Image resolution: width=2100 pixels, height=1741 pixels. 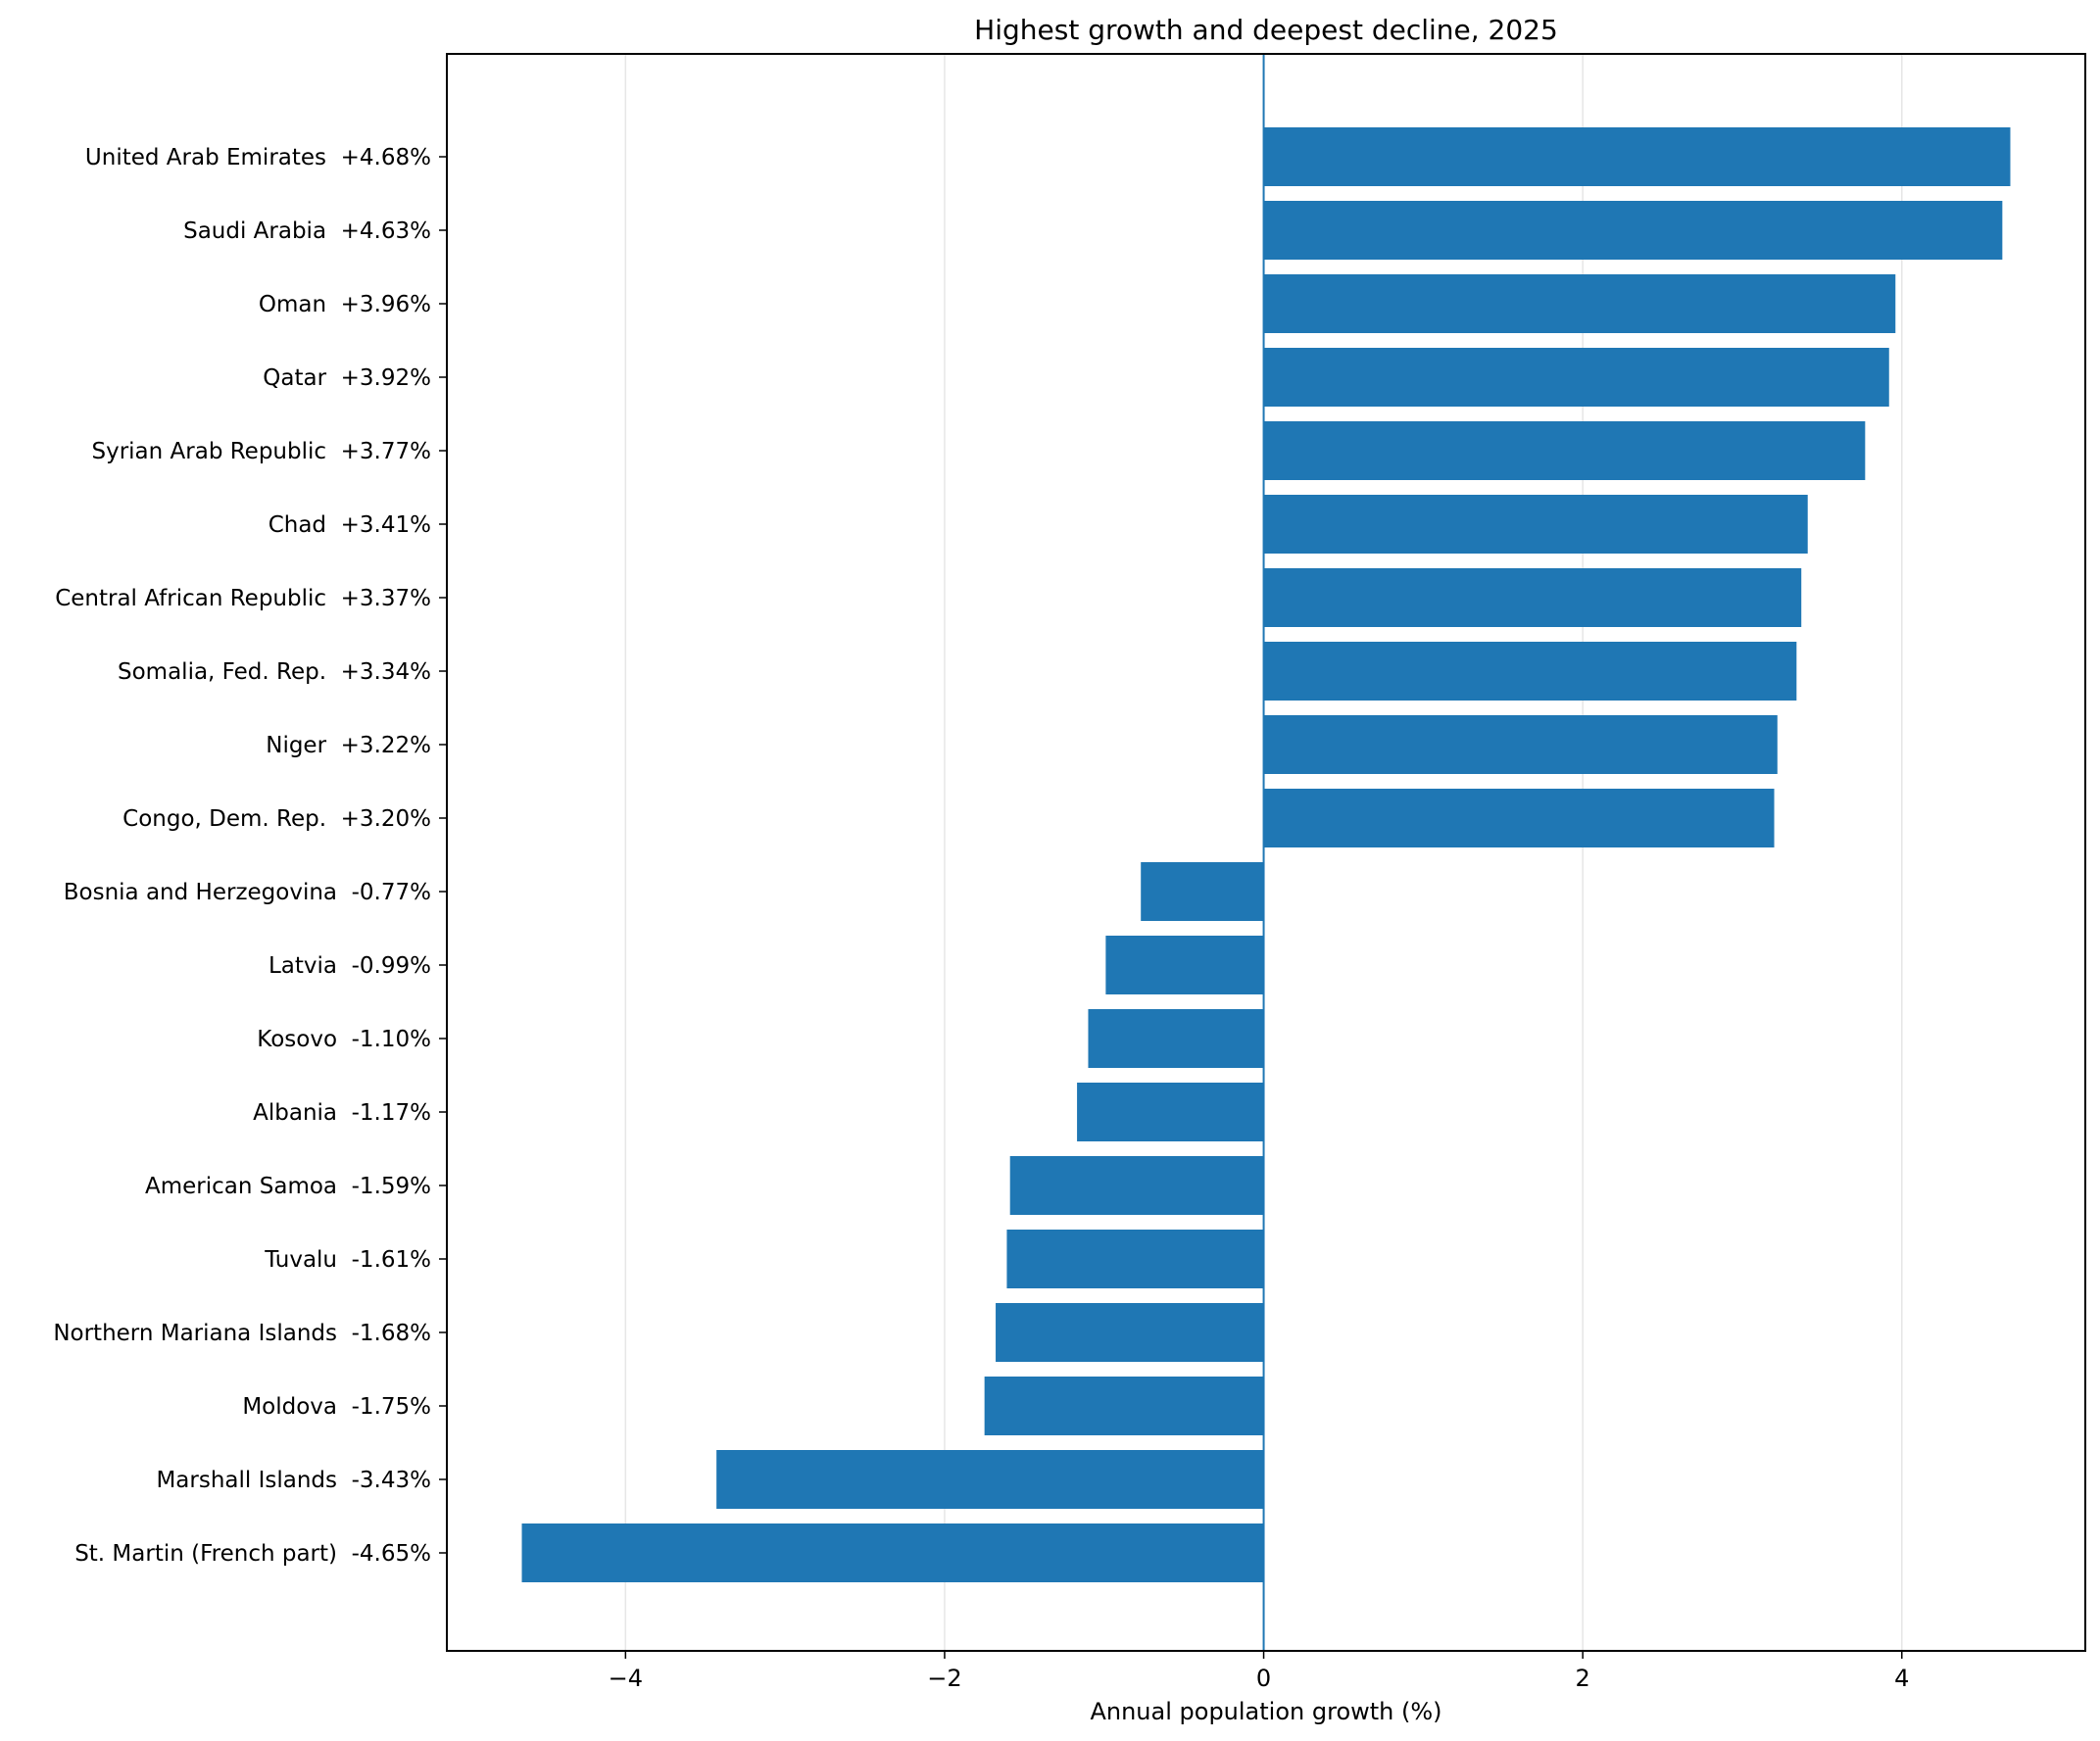 What do you see at coordinates (350, 966) in the screenshot?
I see `y-tick-label-11: Latvia -0.99%` at bounding box center [350, 966].